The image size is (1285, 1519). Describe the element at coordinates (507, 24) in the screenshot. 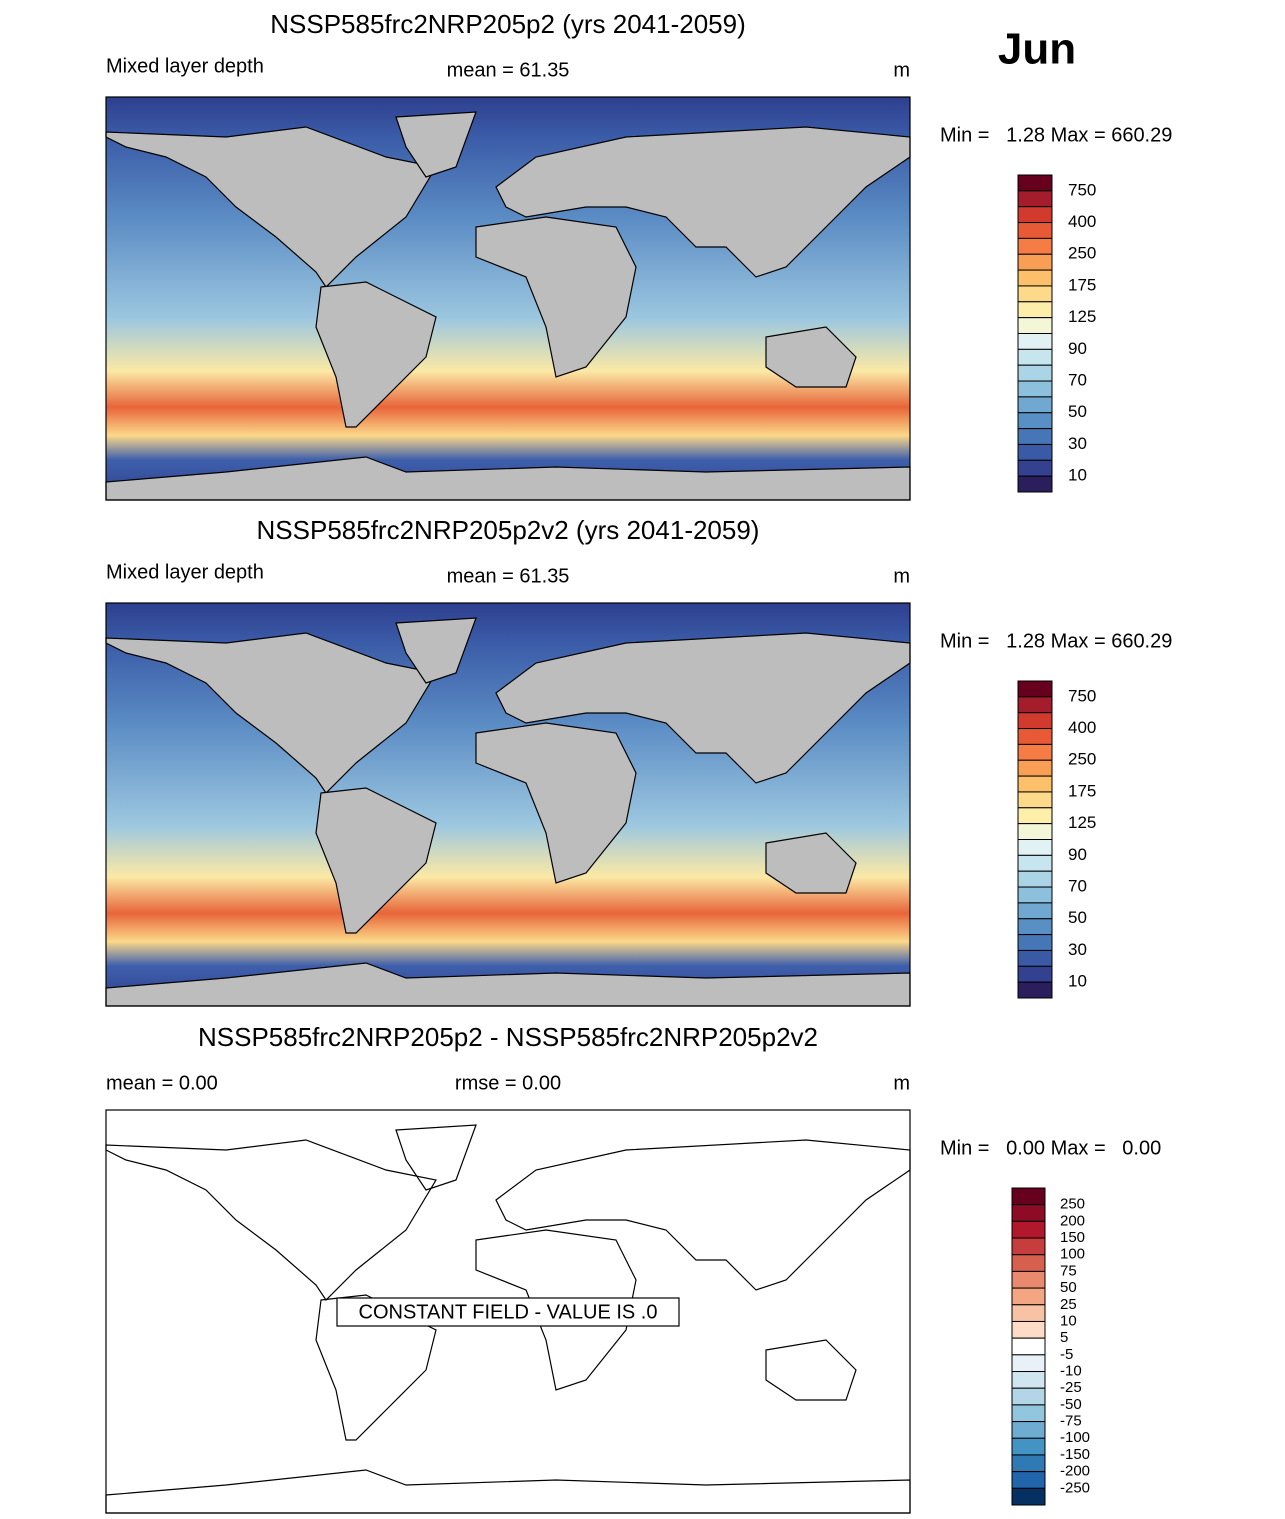

I see `panel-title: NSSP585frc2NRP205p2 (yrs 2041-2059)` at that location.